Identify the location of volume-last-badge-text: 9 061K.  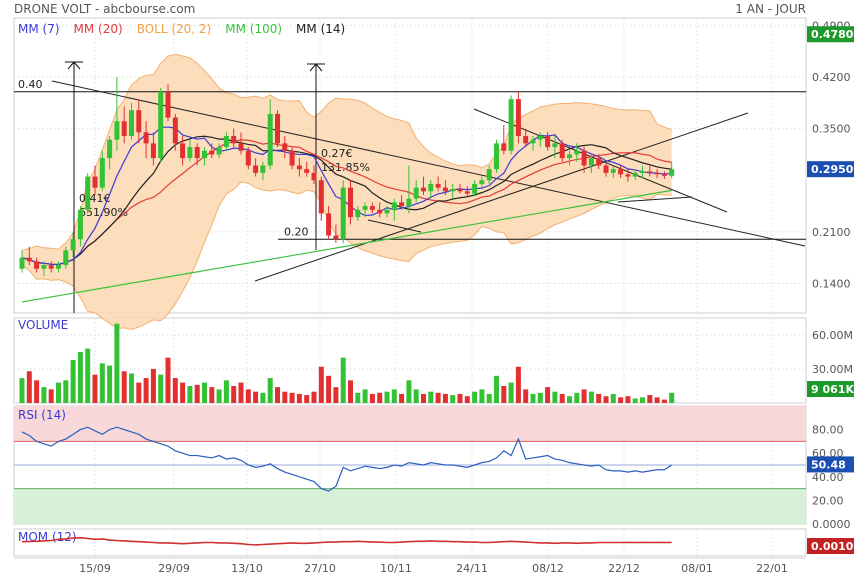
(832, 389).